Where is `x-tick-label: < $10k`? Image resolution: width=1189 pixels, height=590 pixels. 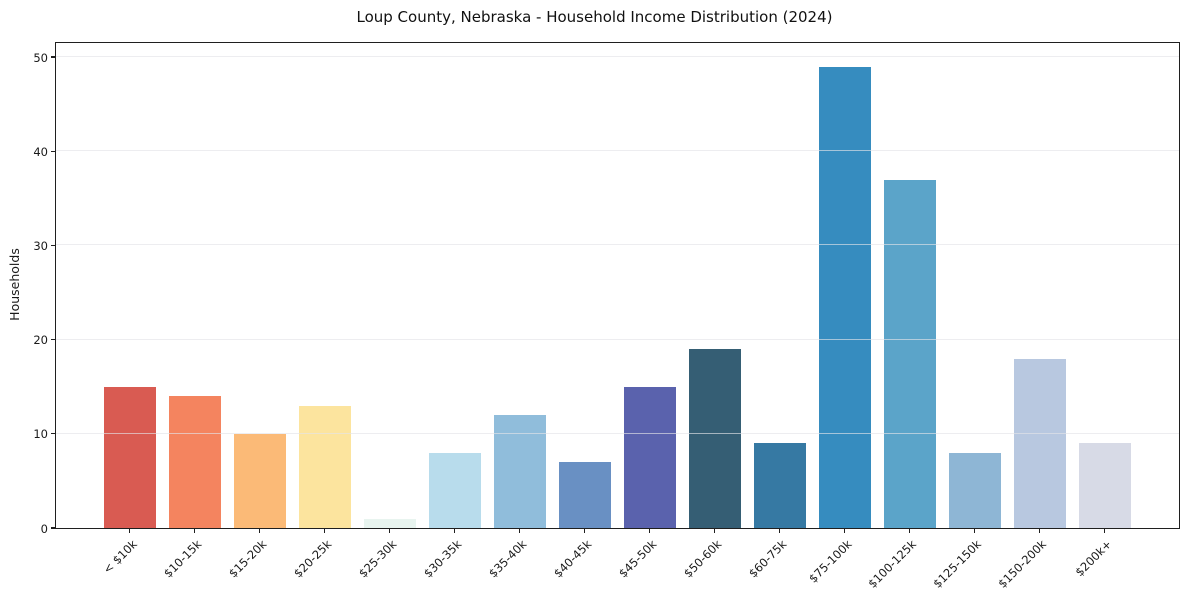 x-tick-label: < $10k is located at coordinates (119, 557).